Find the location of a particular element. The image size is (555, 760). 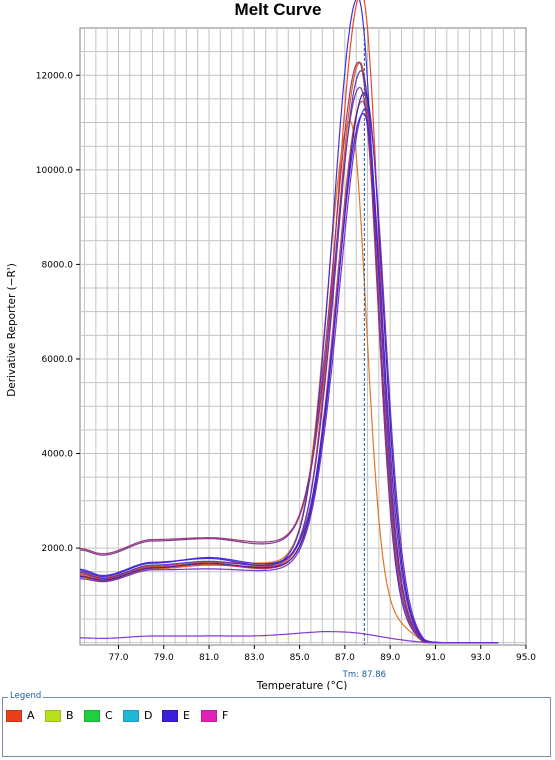

x-tick-label: 81.0 is located at coordinates (209, 658).